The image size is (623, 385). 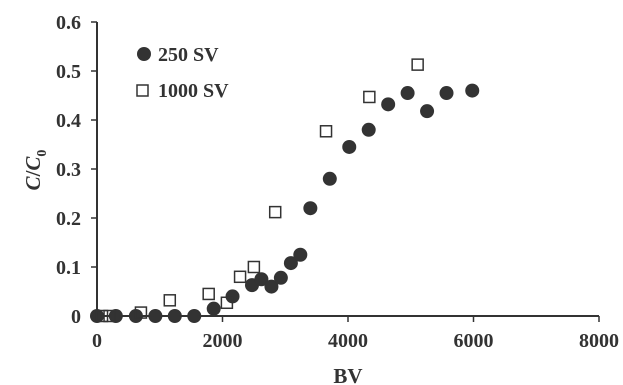 I want to click on legend-marker-250-sv, so click(x=144, y=54).